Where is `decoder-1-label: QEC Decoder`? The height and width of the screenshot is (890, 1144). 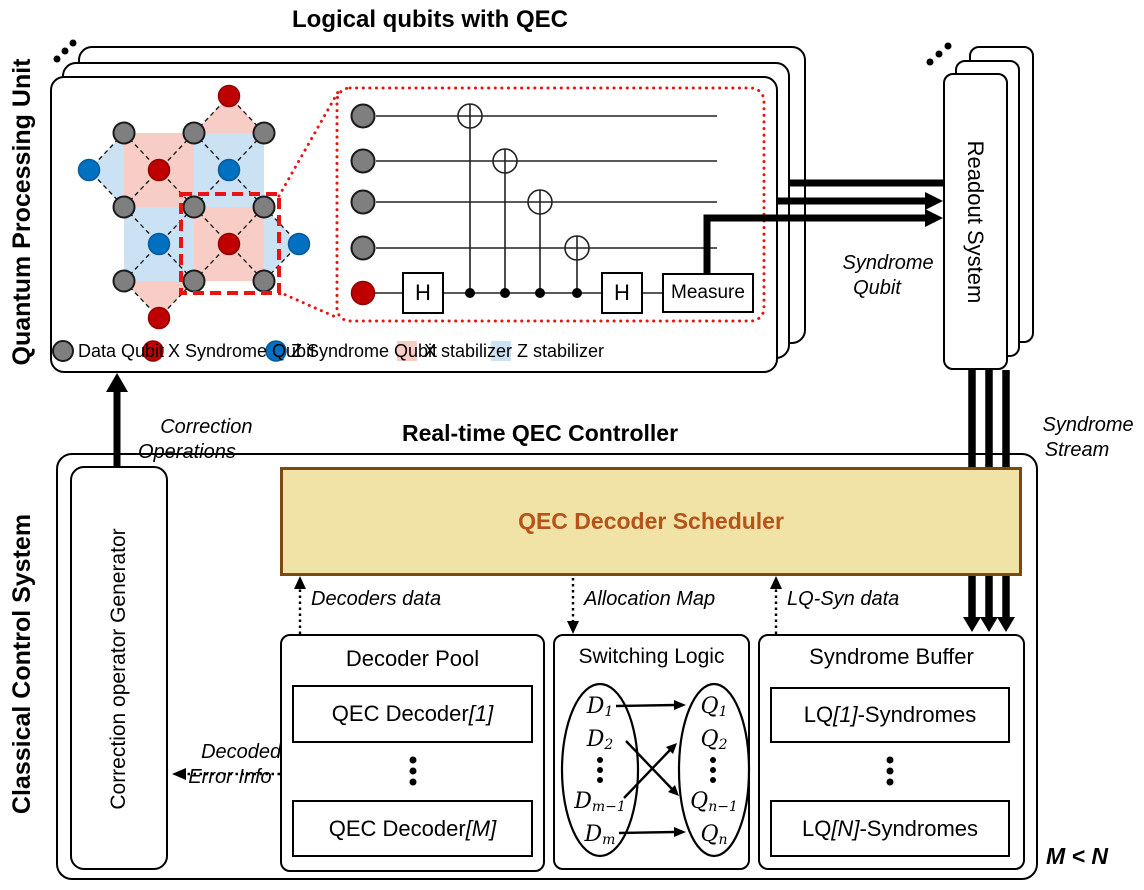
decoder-1-label: QEC Decoder is located at coordinates (400, 713).